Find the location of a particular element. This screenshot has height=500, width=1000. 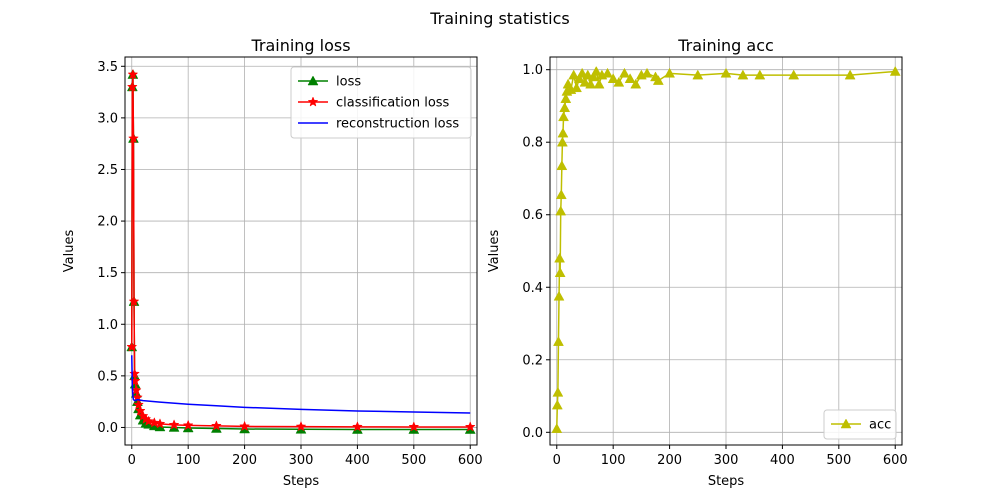

y-tick-label: 3.5 is located at coordinates (107, 67).